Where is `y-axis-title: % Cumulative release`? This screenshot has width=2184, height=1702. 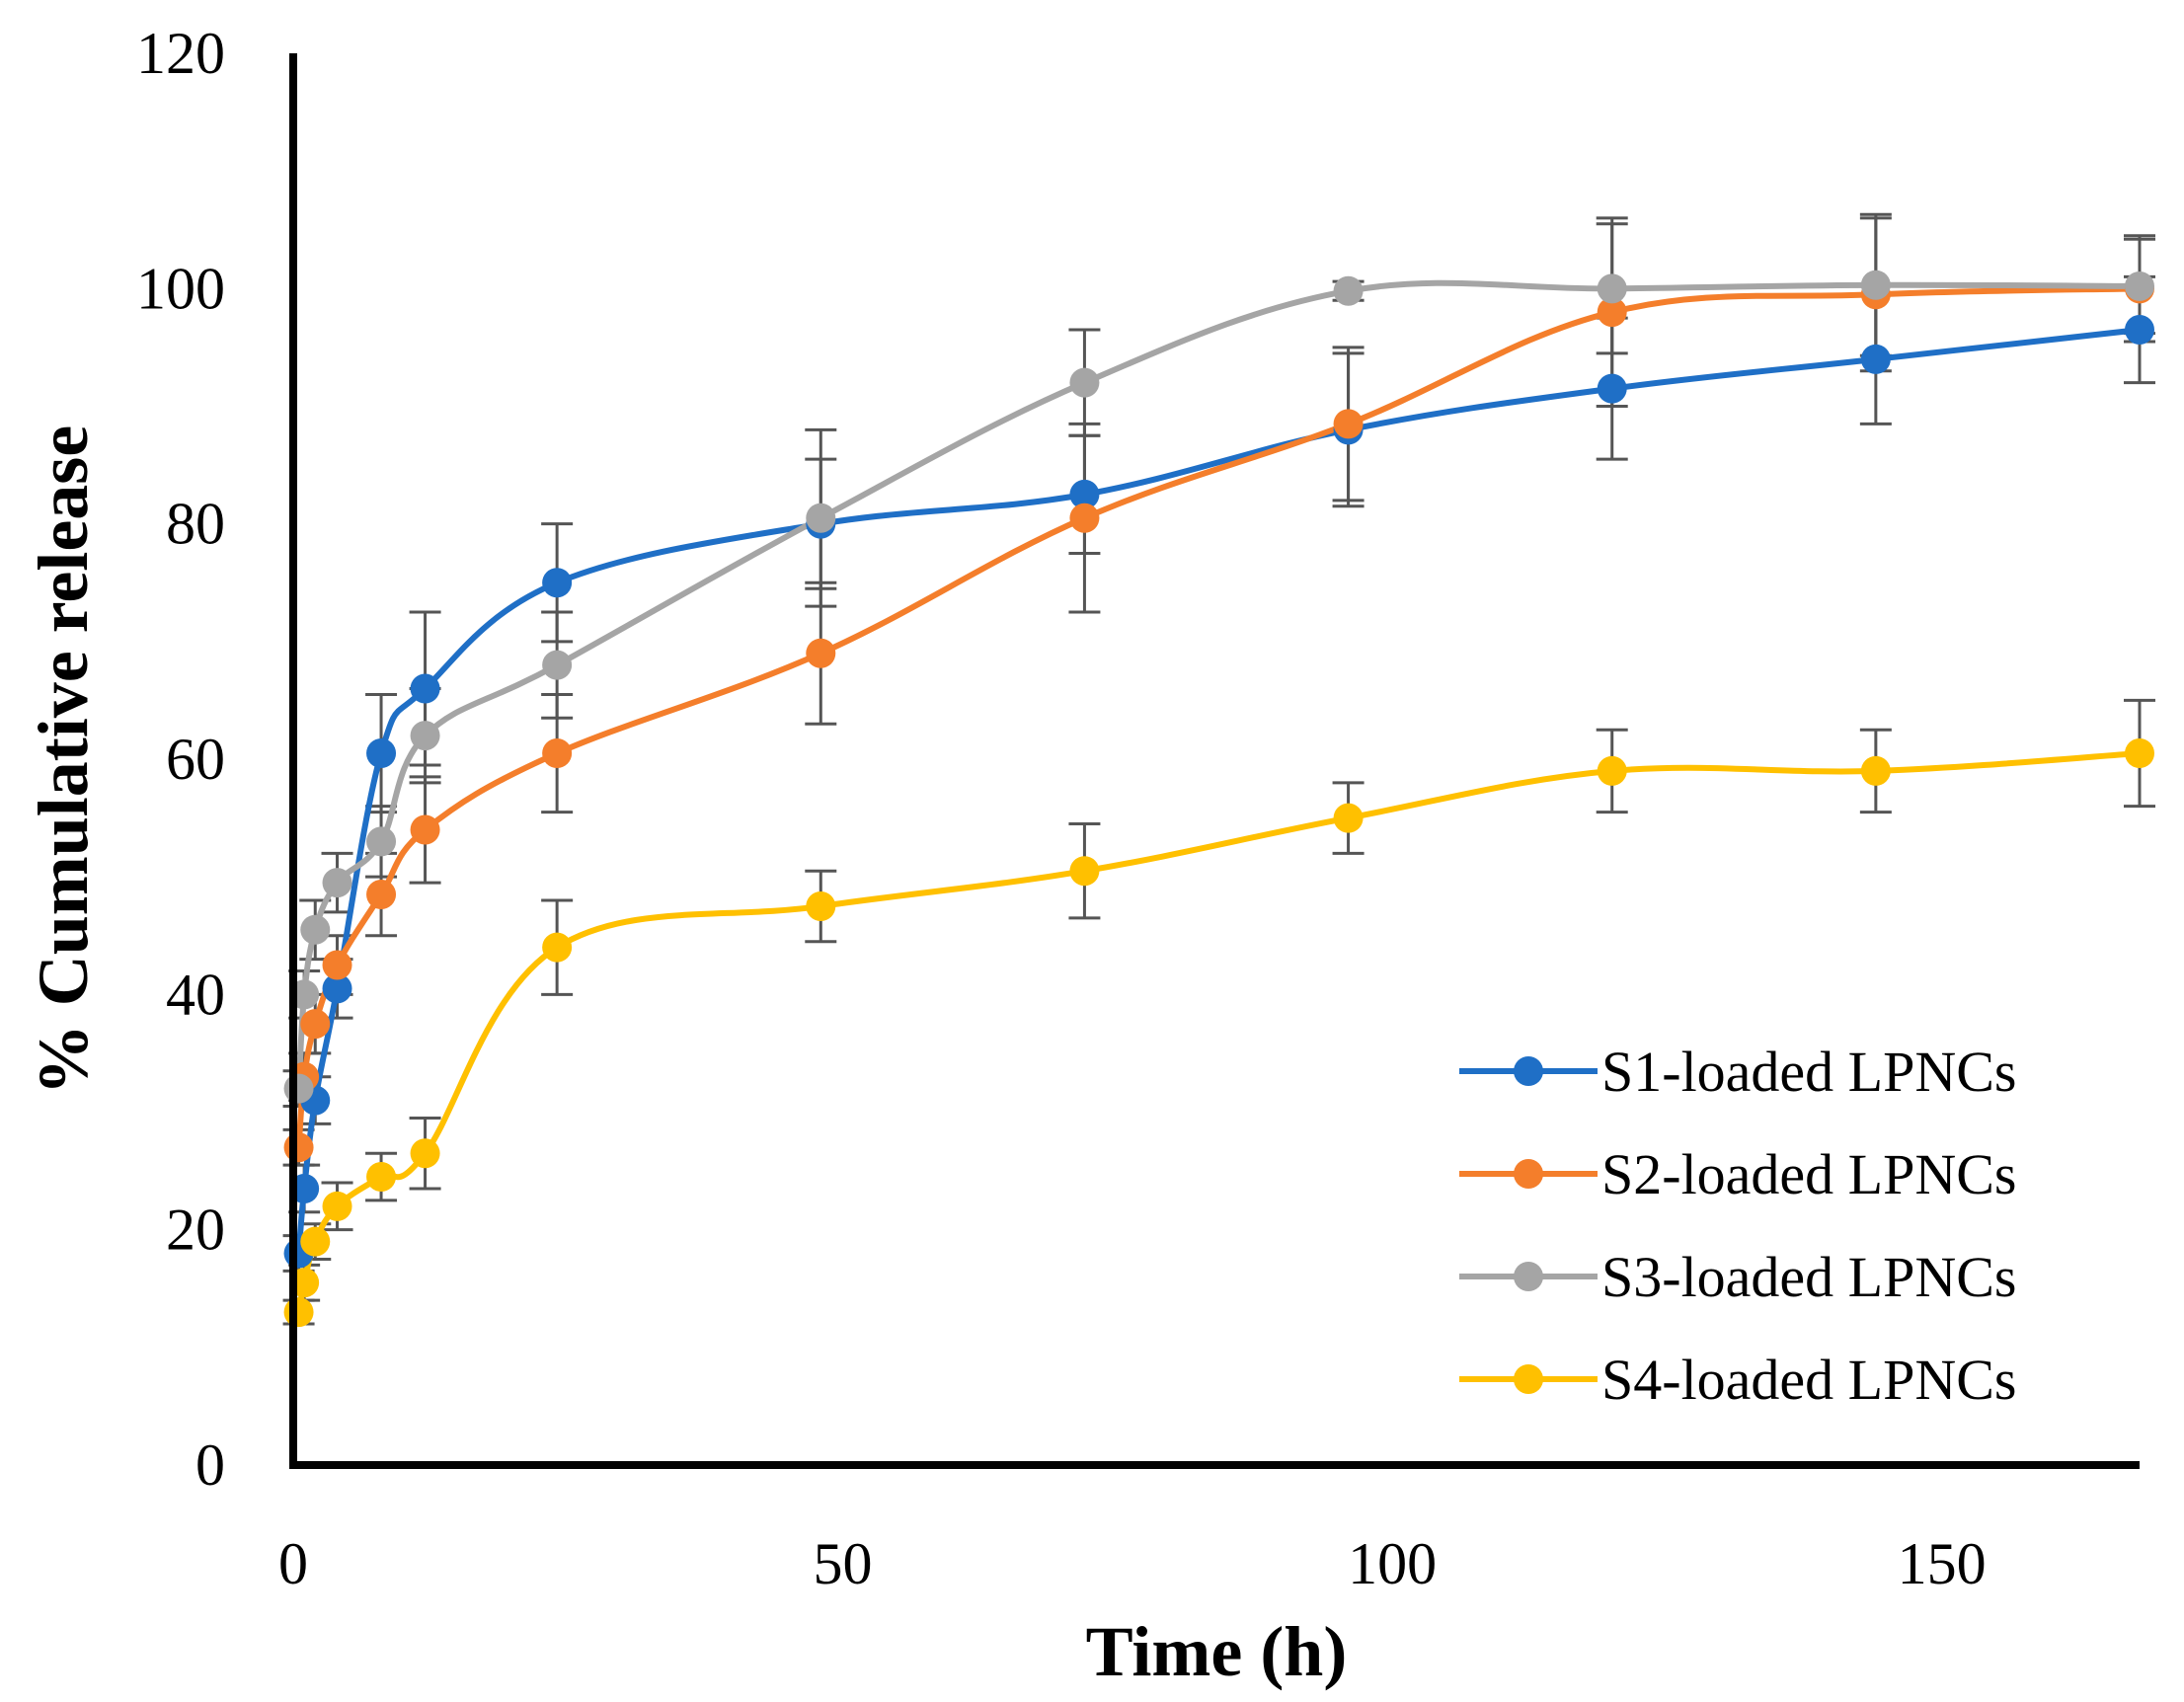
y-axis-title: % Cumulative release is located at coordinates (63, 761).